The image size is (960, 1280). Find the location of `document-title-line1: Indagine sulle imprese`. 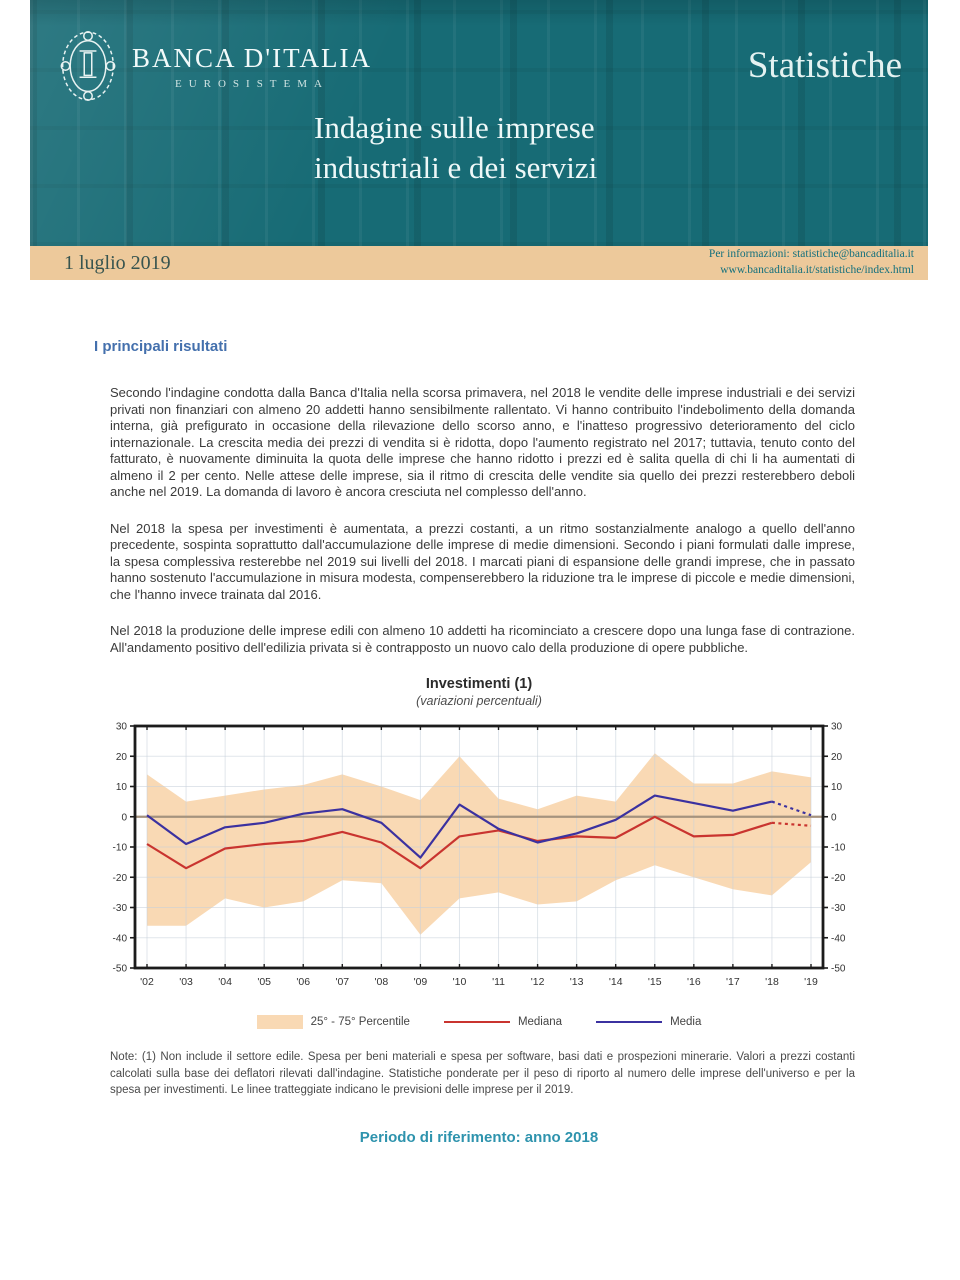

document-title-line1: Indagine sulle imprese is located at coordinates (454, 127).